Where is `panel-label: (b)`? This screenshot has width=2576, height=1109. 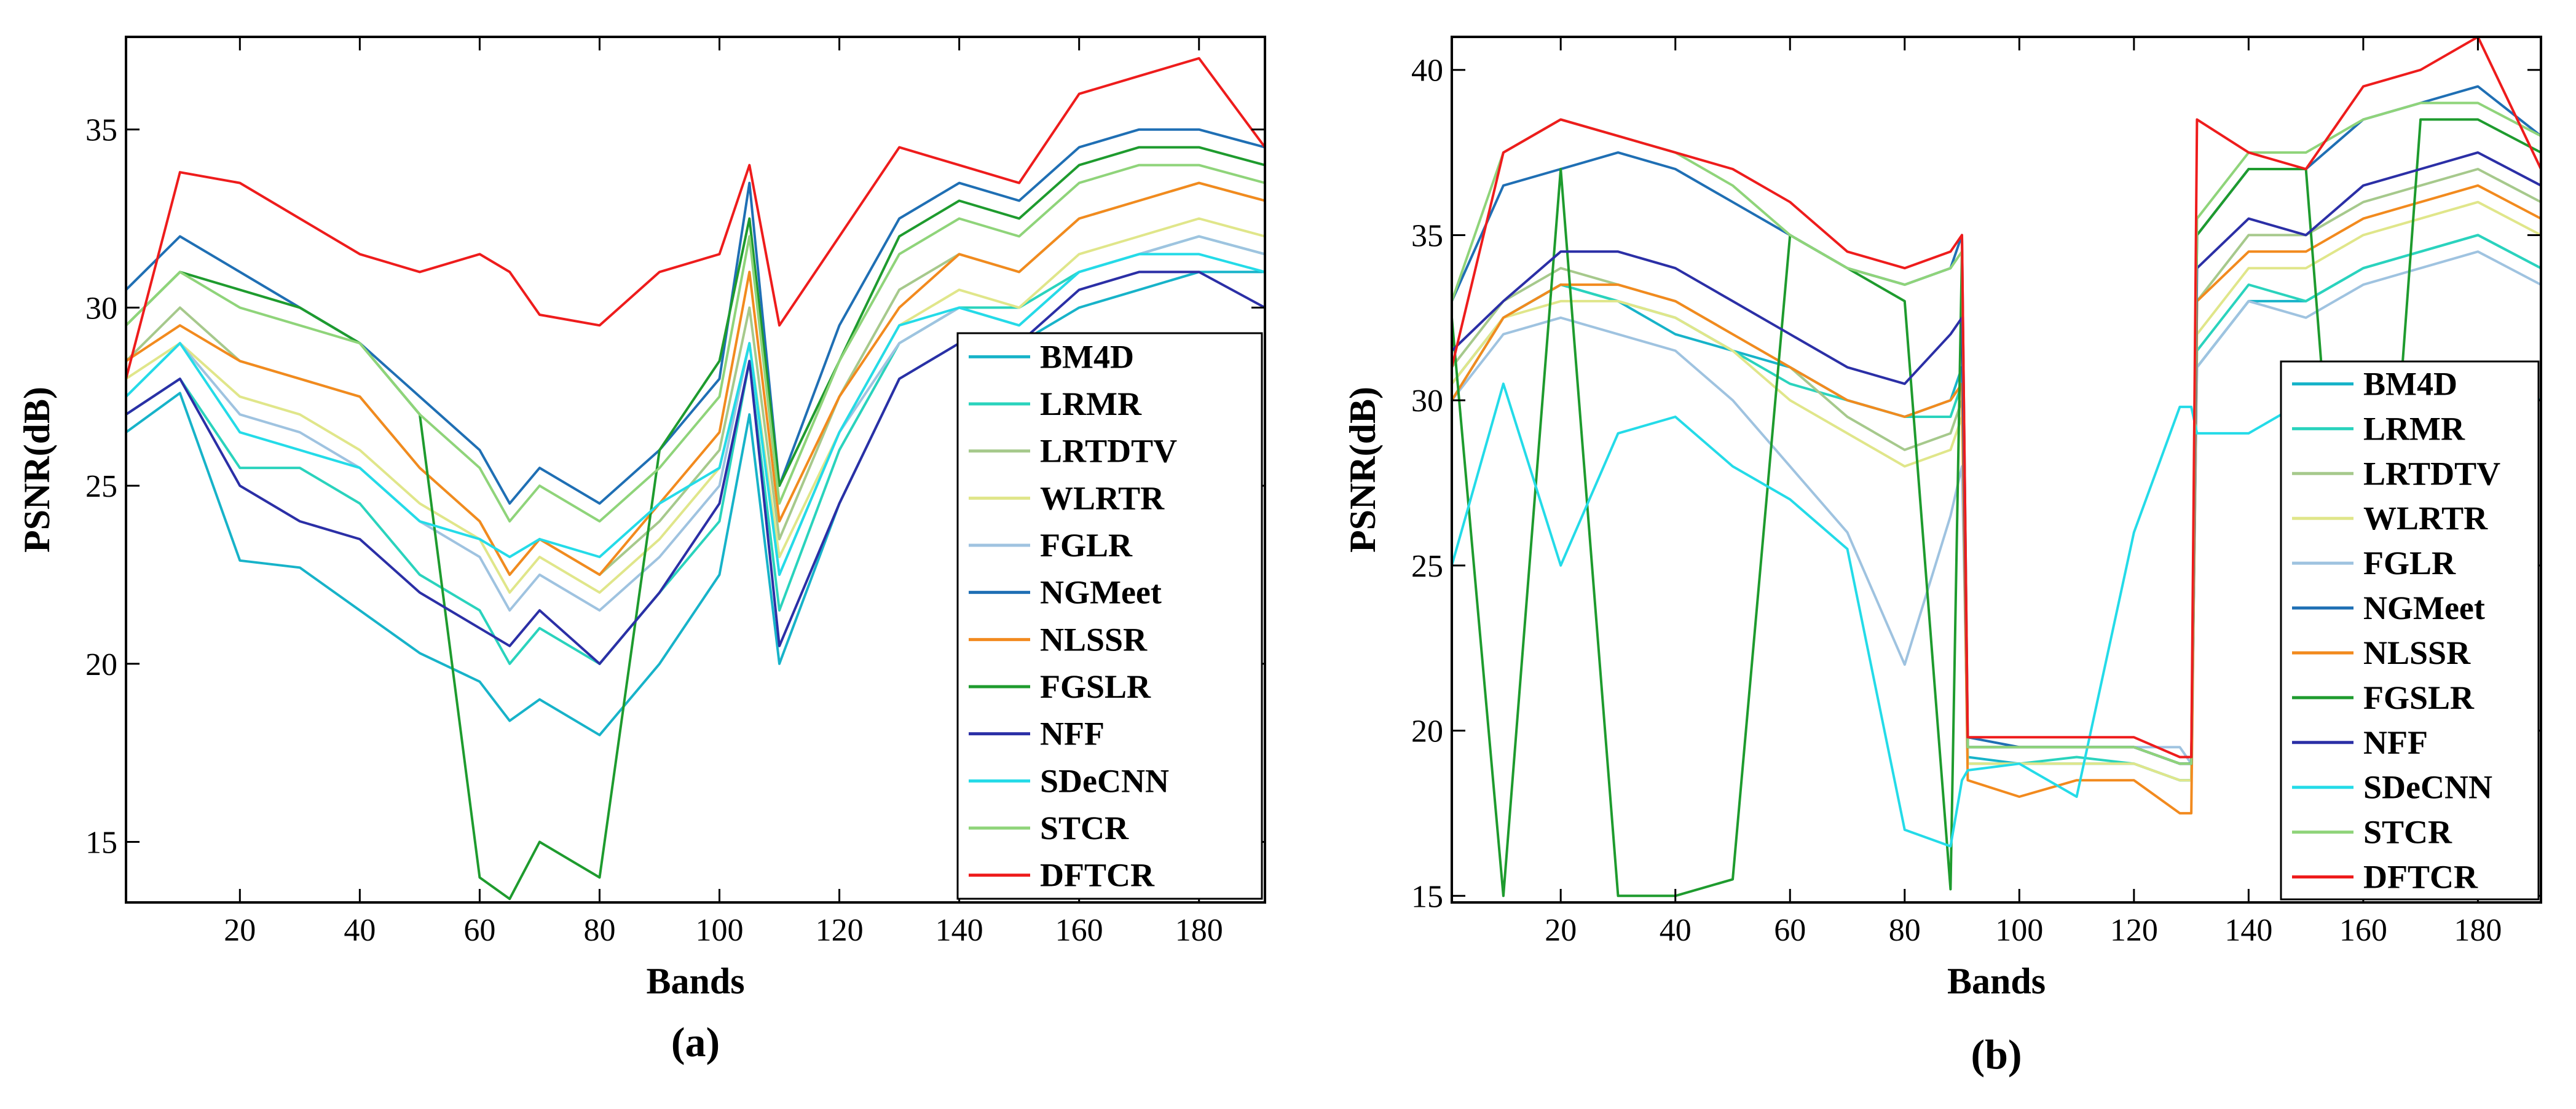
panel-label: (b) is located at coordinates (1997, 1054).